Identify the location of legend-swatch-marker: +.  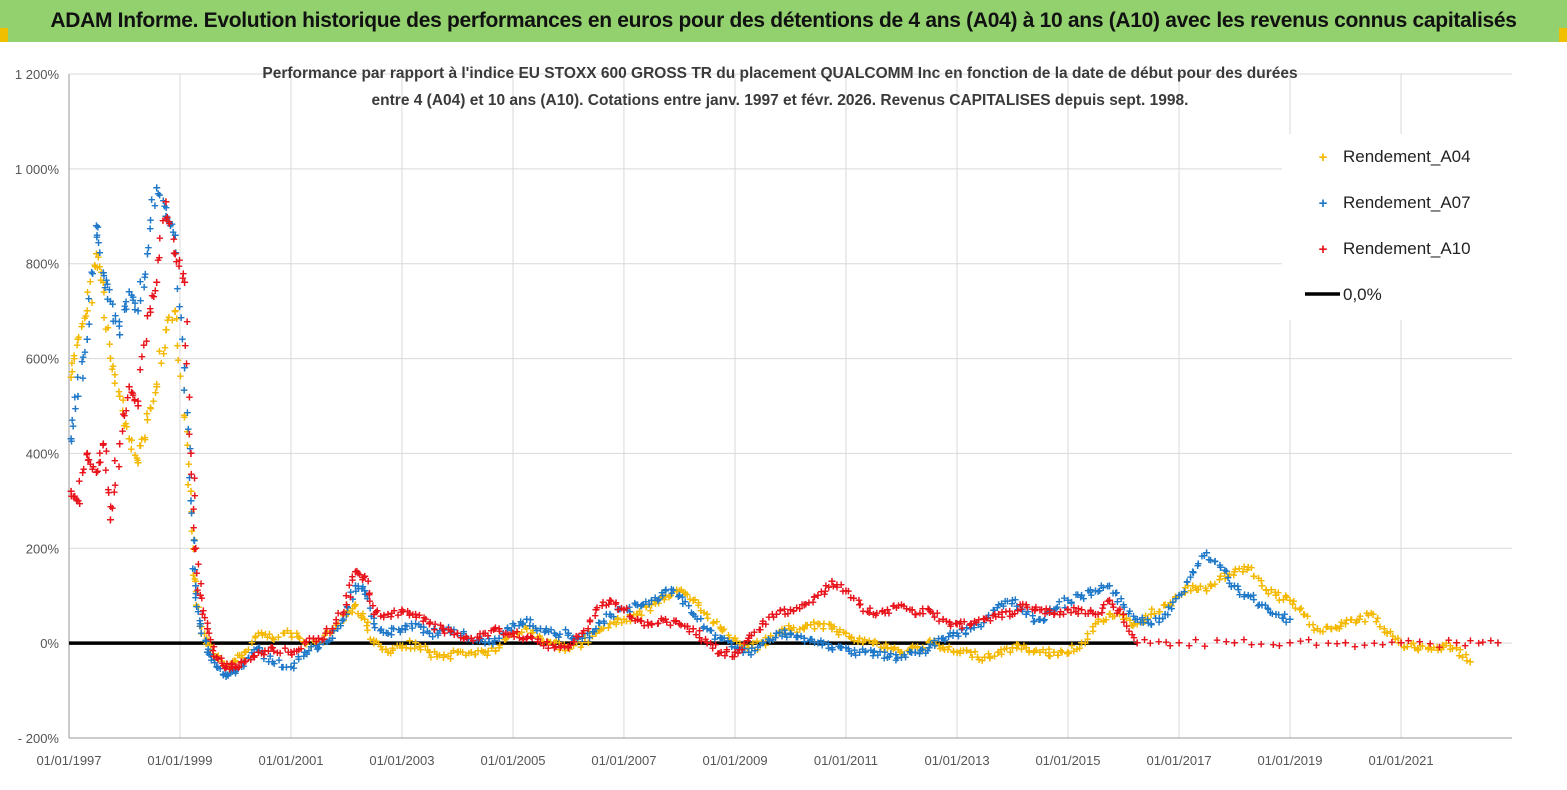
(1323, 203).